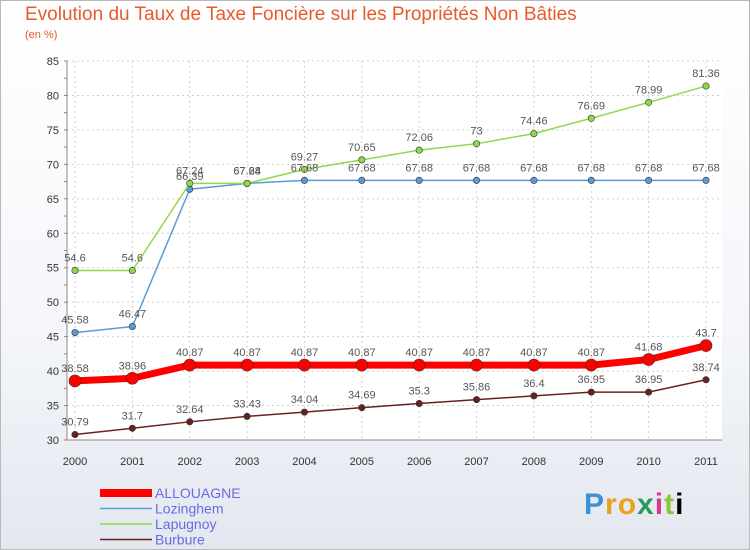  I want to click on data-label: 69.27, so click(305, 157).